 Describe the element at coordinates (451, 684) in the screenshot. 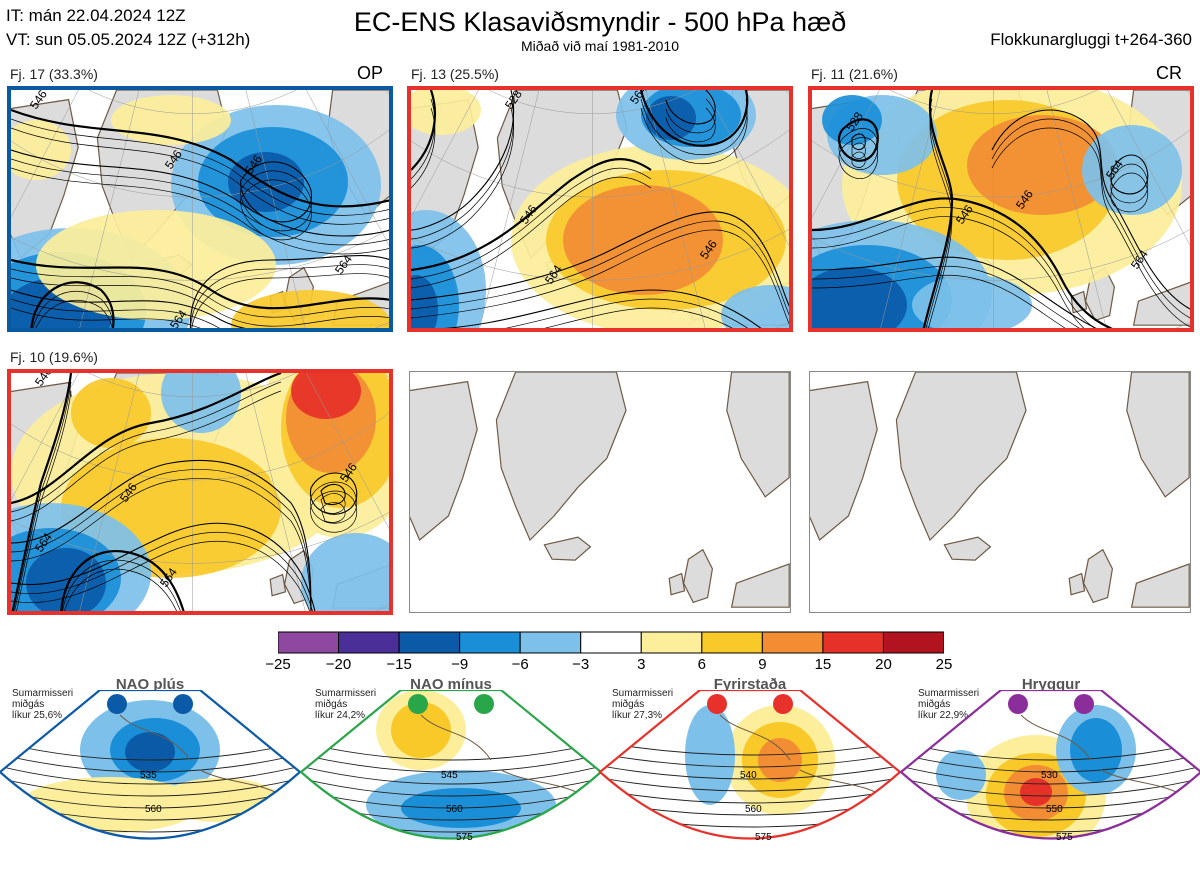

I see `regime-name-nao-minus: NAO mínus` at that location.